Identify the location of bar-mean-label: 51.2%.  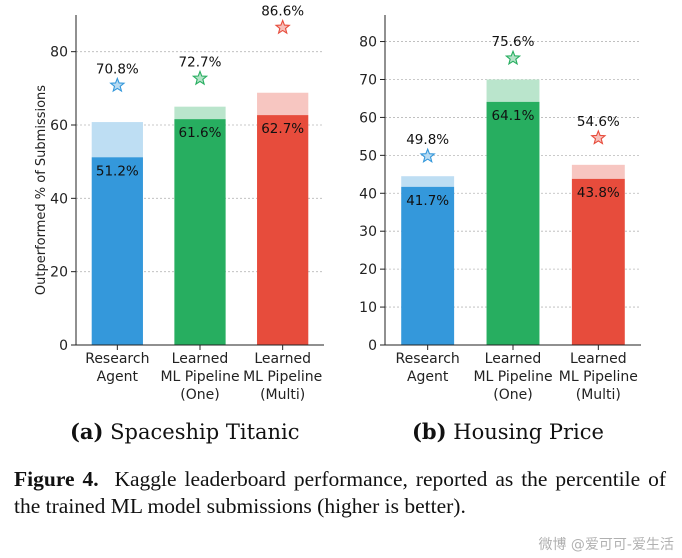
(117, 171).